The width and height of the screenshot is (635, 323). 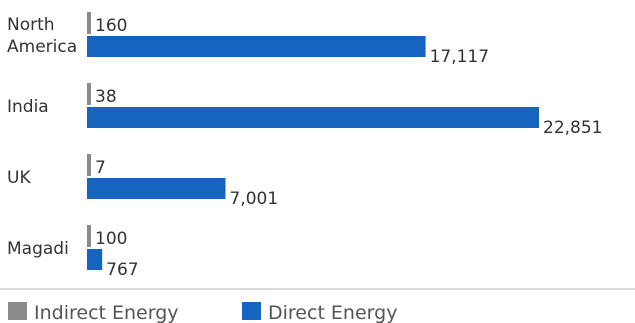 I want to click on bar-indirect-energy-uk, so click(x=89, y=165).